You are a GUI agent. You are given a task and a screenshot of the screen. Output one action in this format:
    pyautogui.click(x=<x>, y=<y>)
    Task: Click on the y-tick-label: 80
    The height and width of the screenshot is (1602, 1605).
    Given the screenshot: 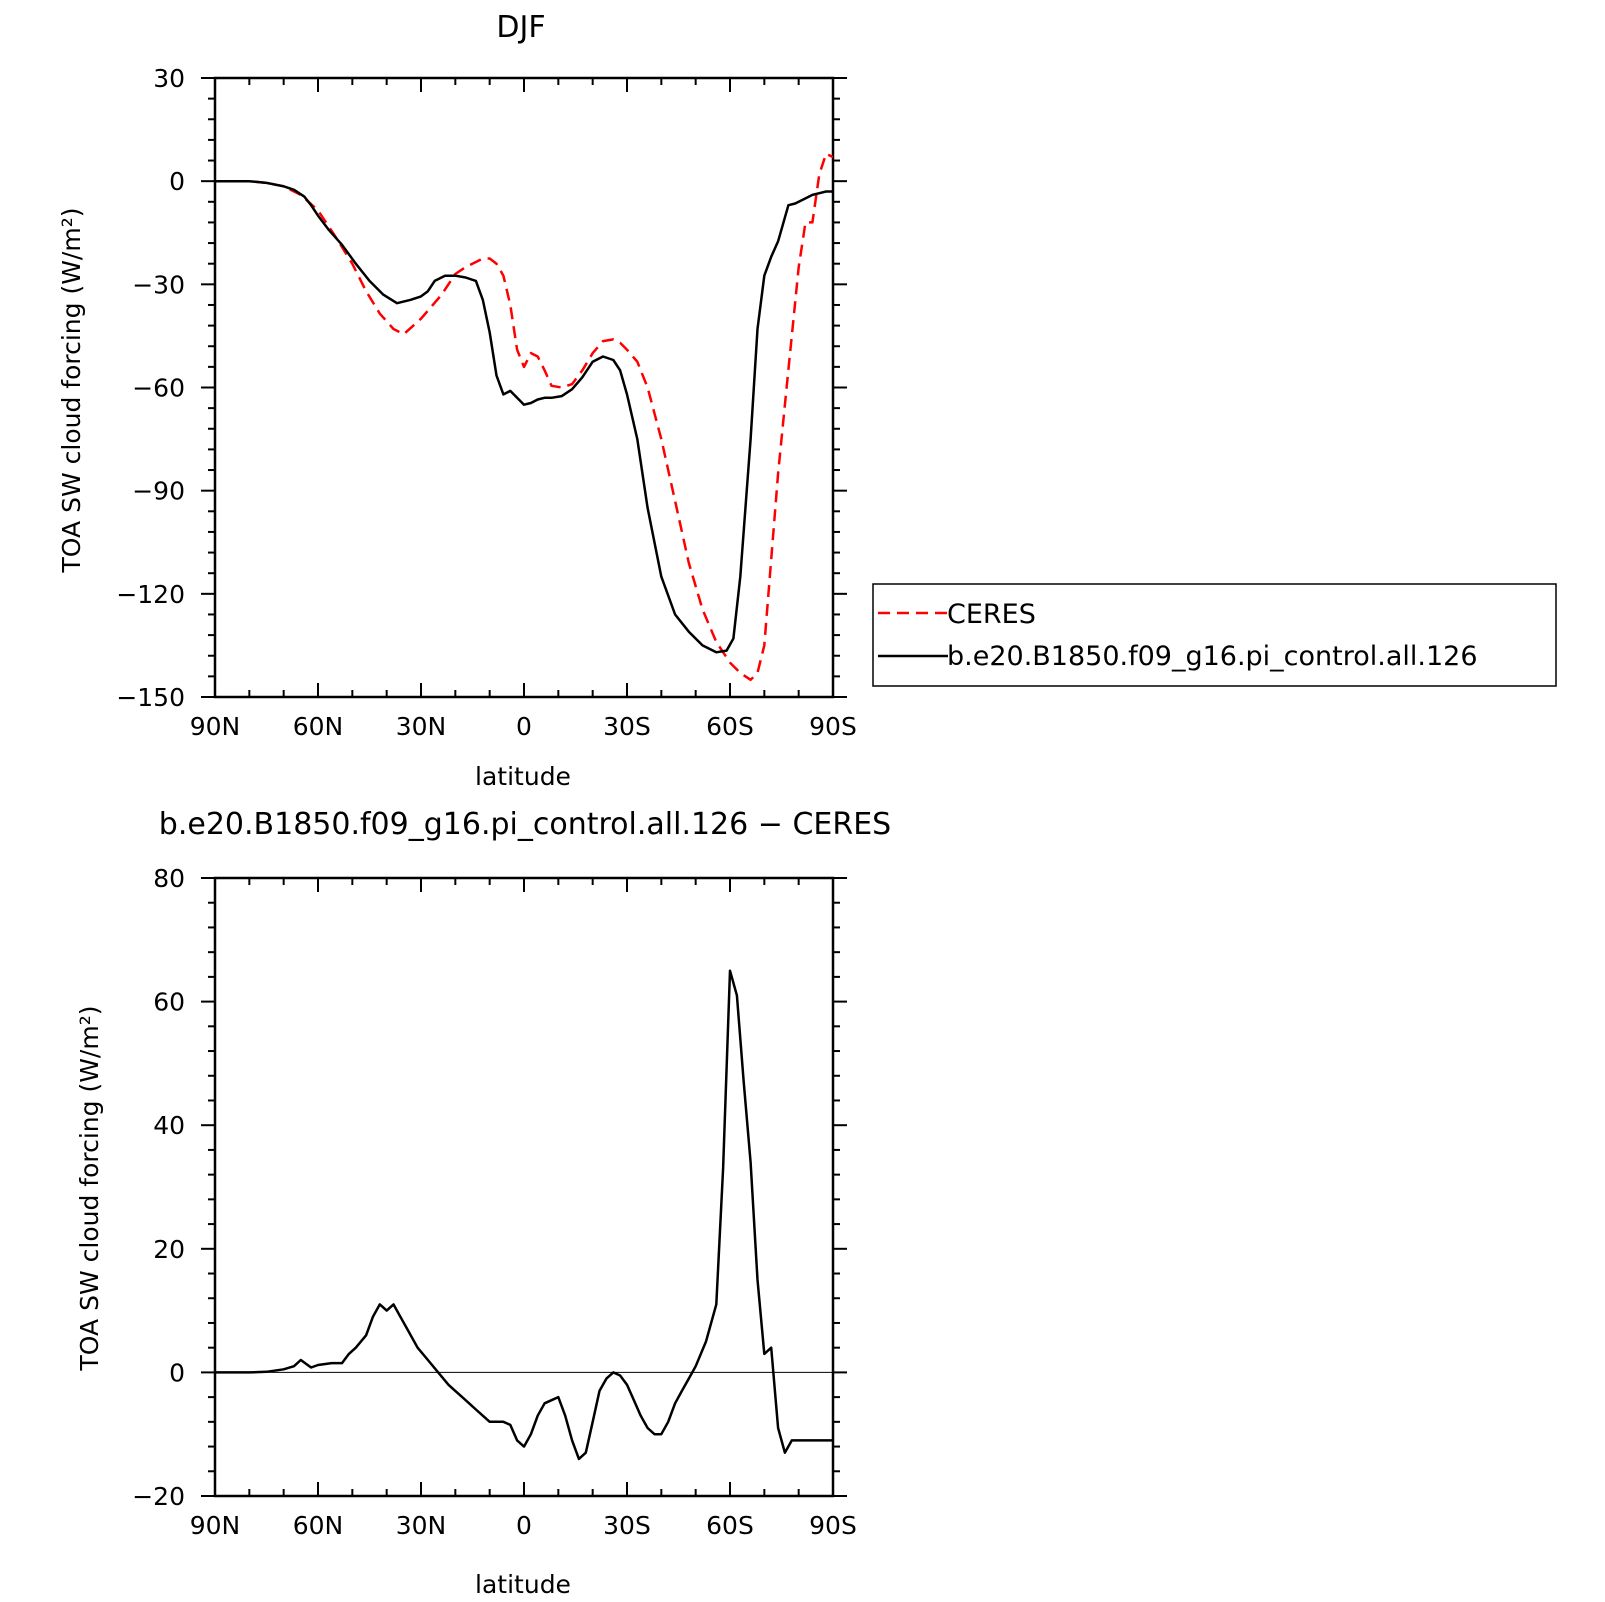 What is the action you would take?
    pyautogui.click(x=169, y=878)
    